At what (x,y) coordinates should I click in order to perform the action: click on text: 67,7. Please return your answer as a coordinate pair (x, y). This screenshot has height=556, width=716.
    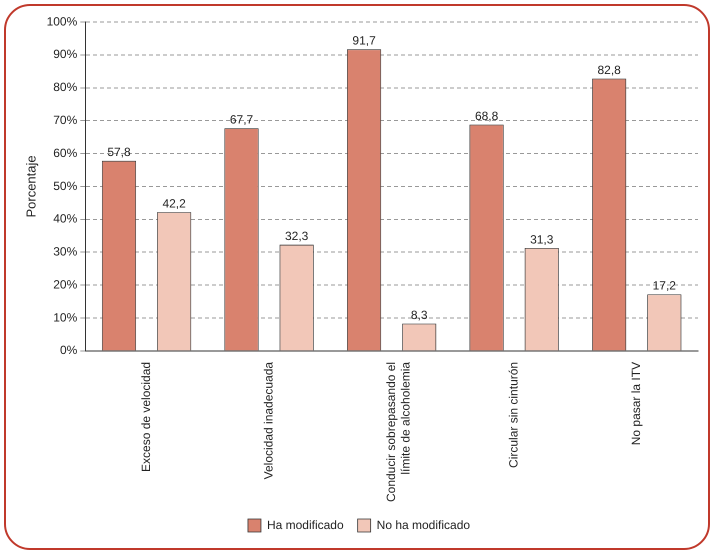
    Looking at the image, I should click on (242, 119).